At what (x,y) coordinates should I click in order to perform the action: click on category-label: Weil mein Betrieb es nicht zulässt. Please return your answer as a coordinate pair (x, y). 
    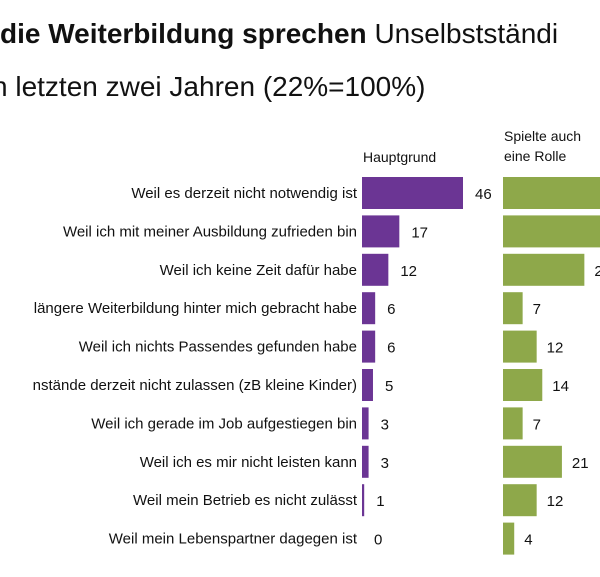
    Looking at the image, I should click on (245, 500).